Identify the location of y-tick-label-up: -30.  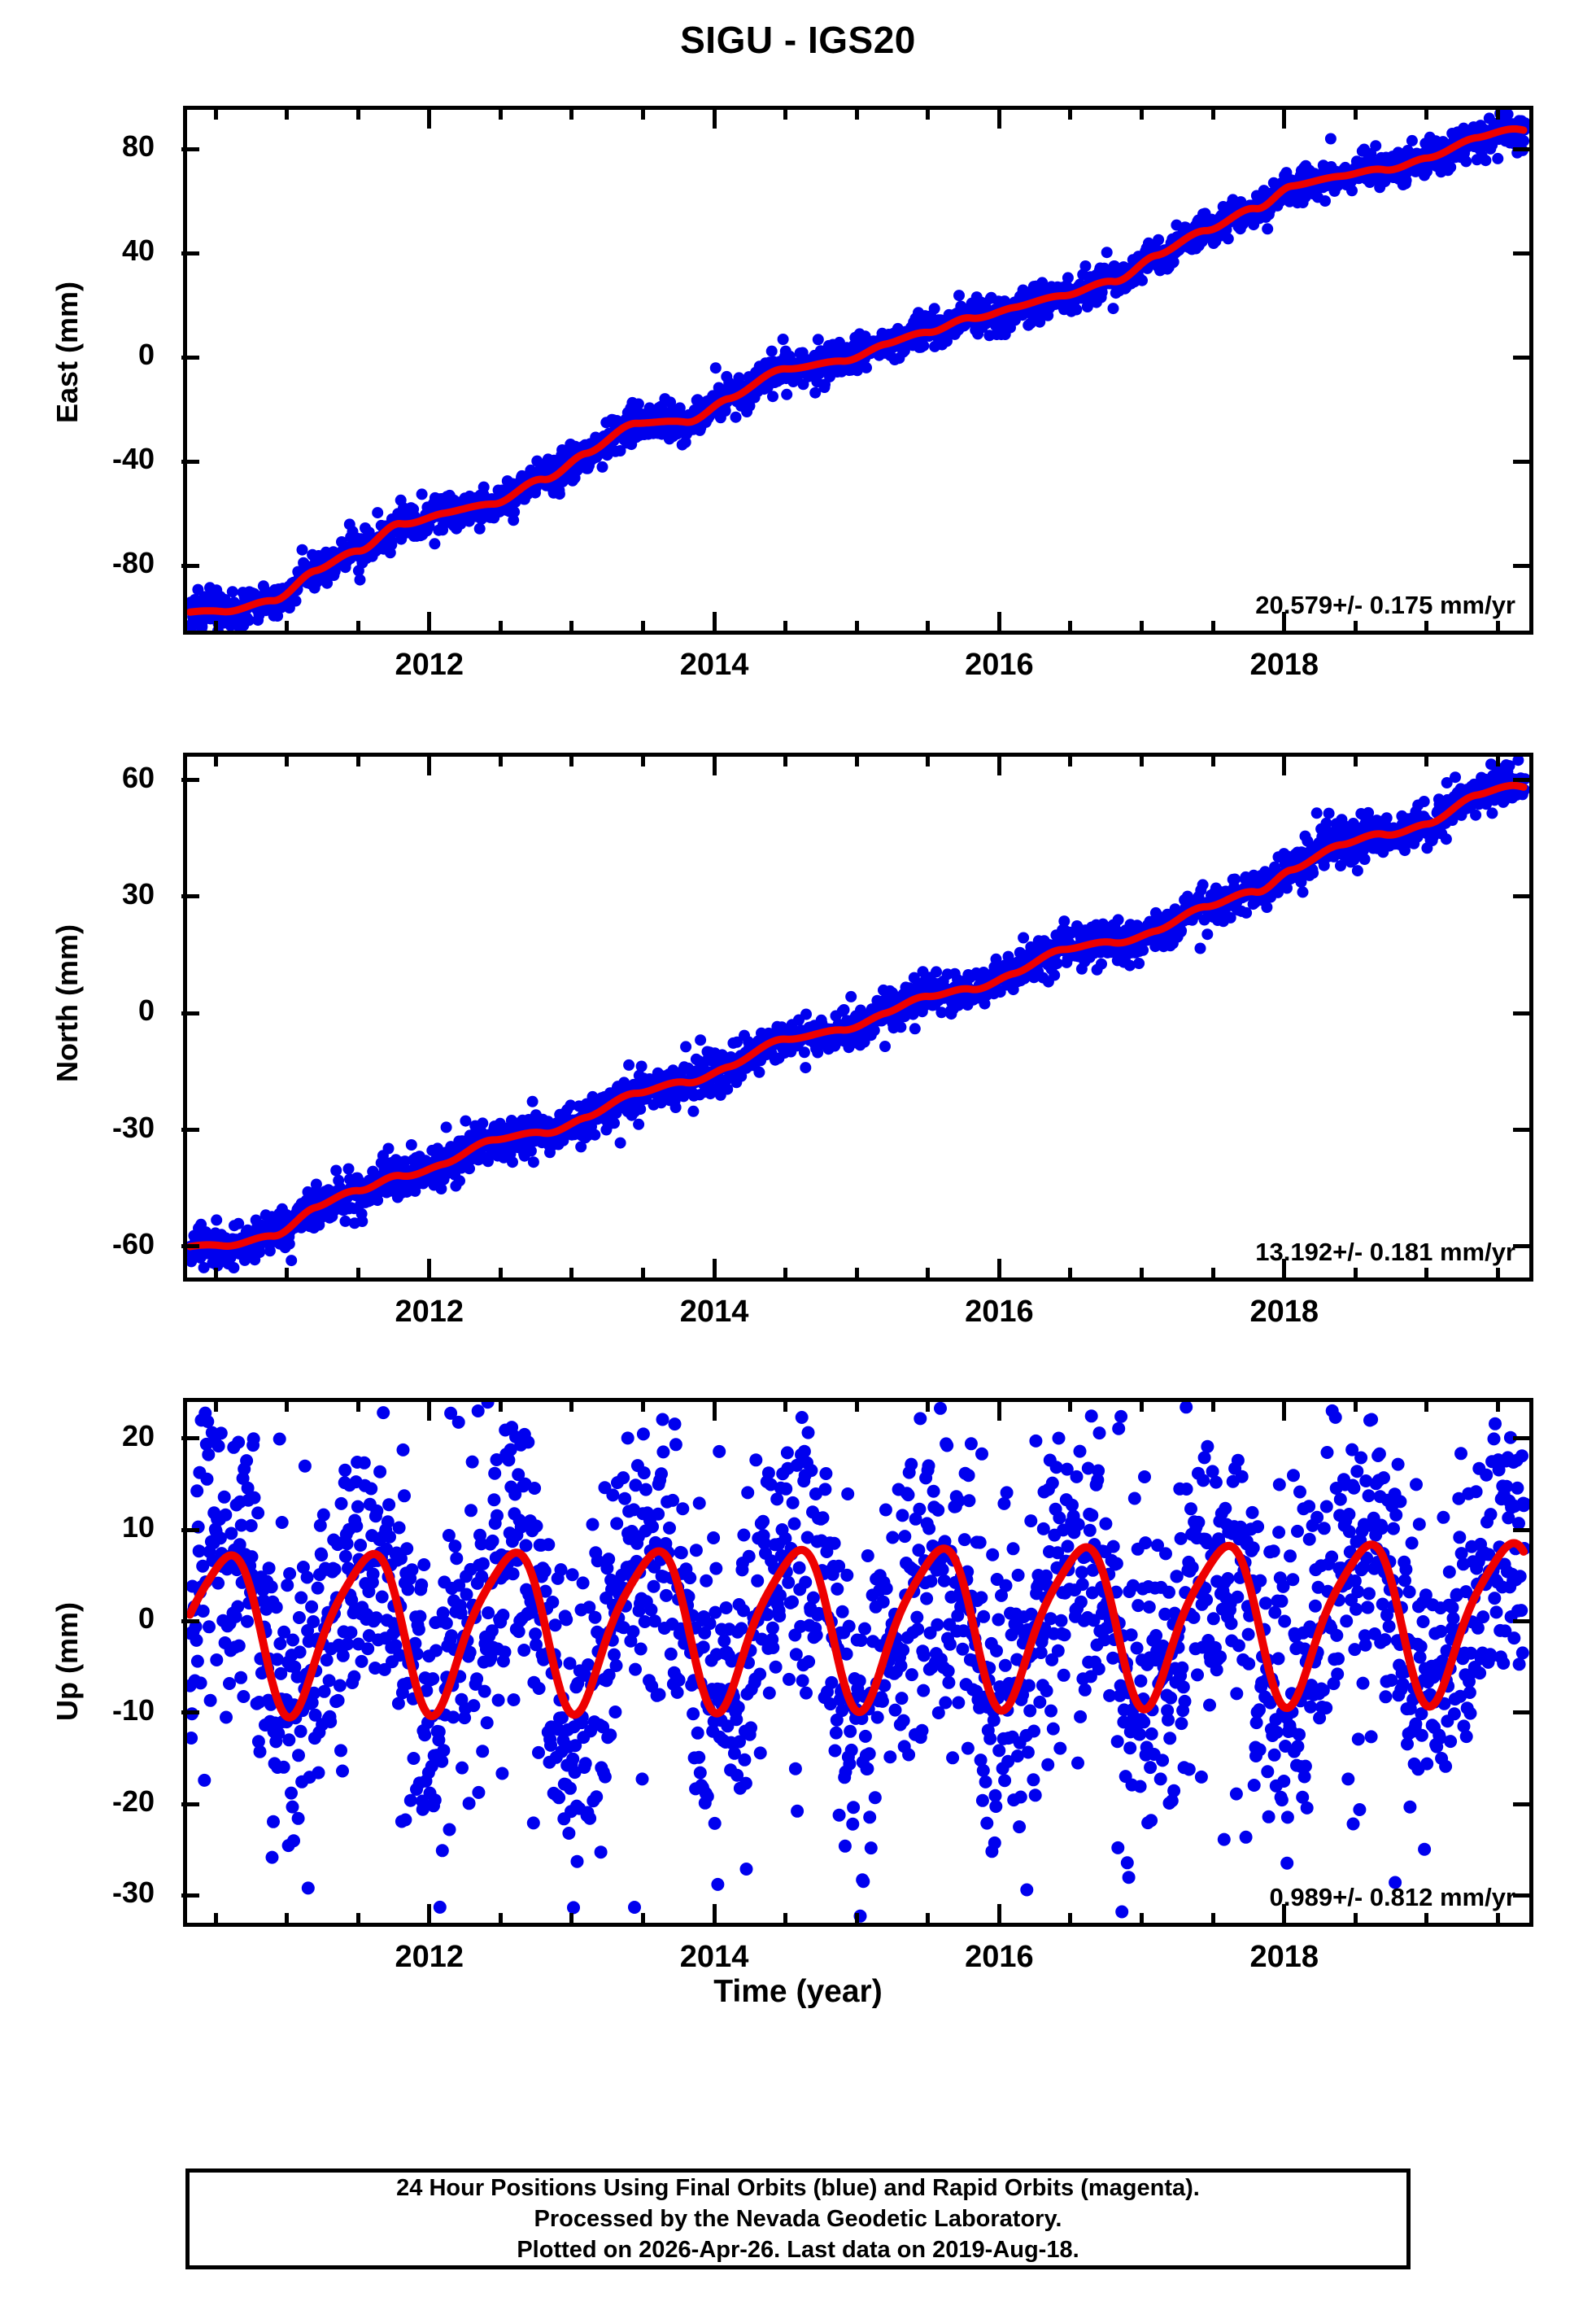
(133, 1893).